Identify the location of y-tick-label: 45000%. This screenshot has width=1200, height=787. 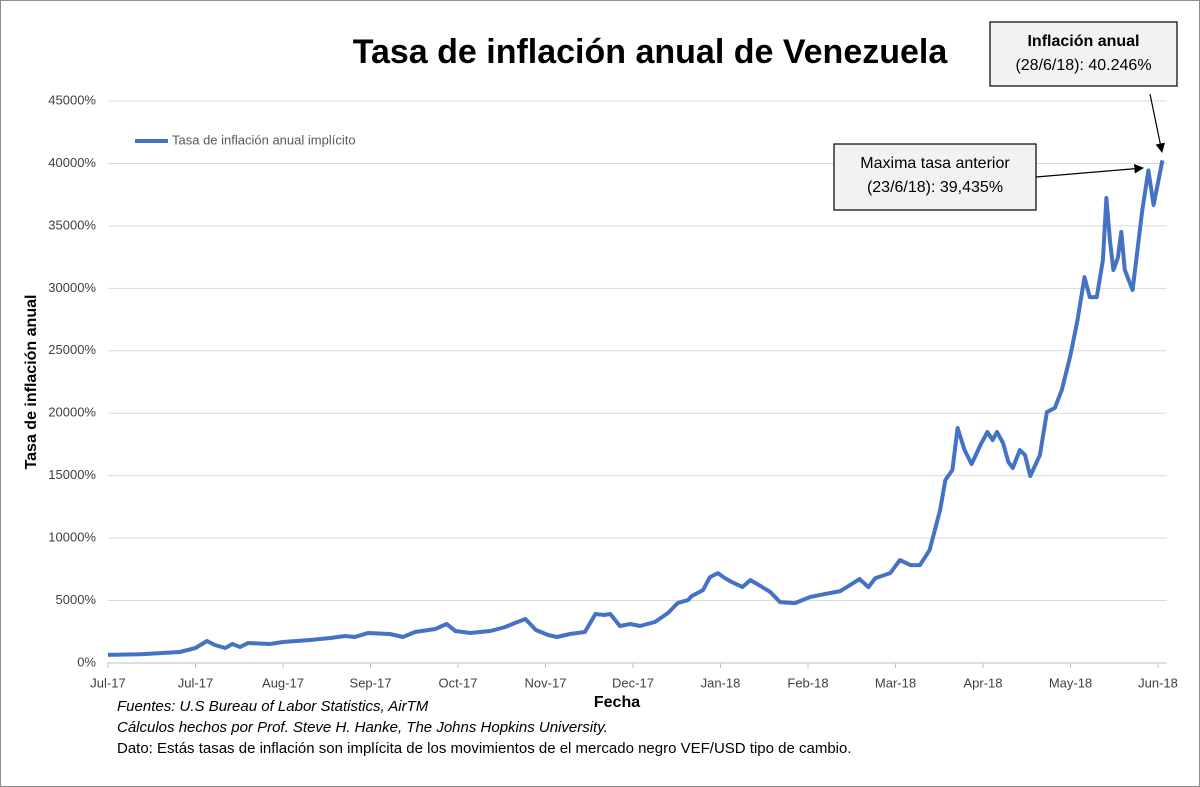
(72, 99).